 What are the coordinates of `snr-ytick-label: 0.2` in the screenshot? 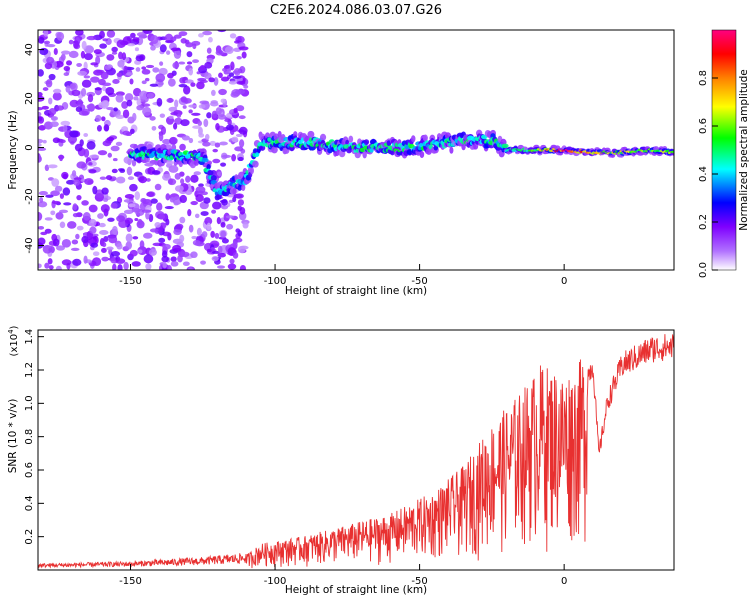 It's located at (29, 537).